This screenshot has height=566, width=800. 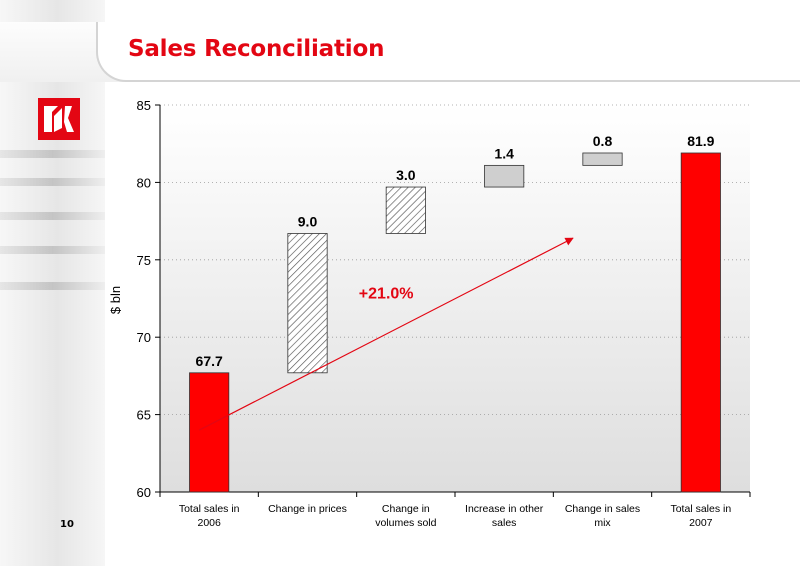 I want to click on company-logo, so click(x=59, y=119).